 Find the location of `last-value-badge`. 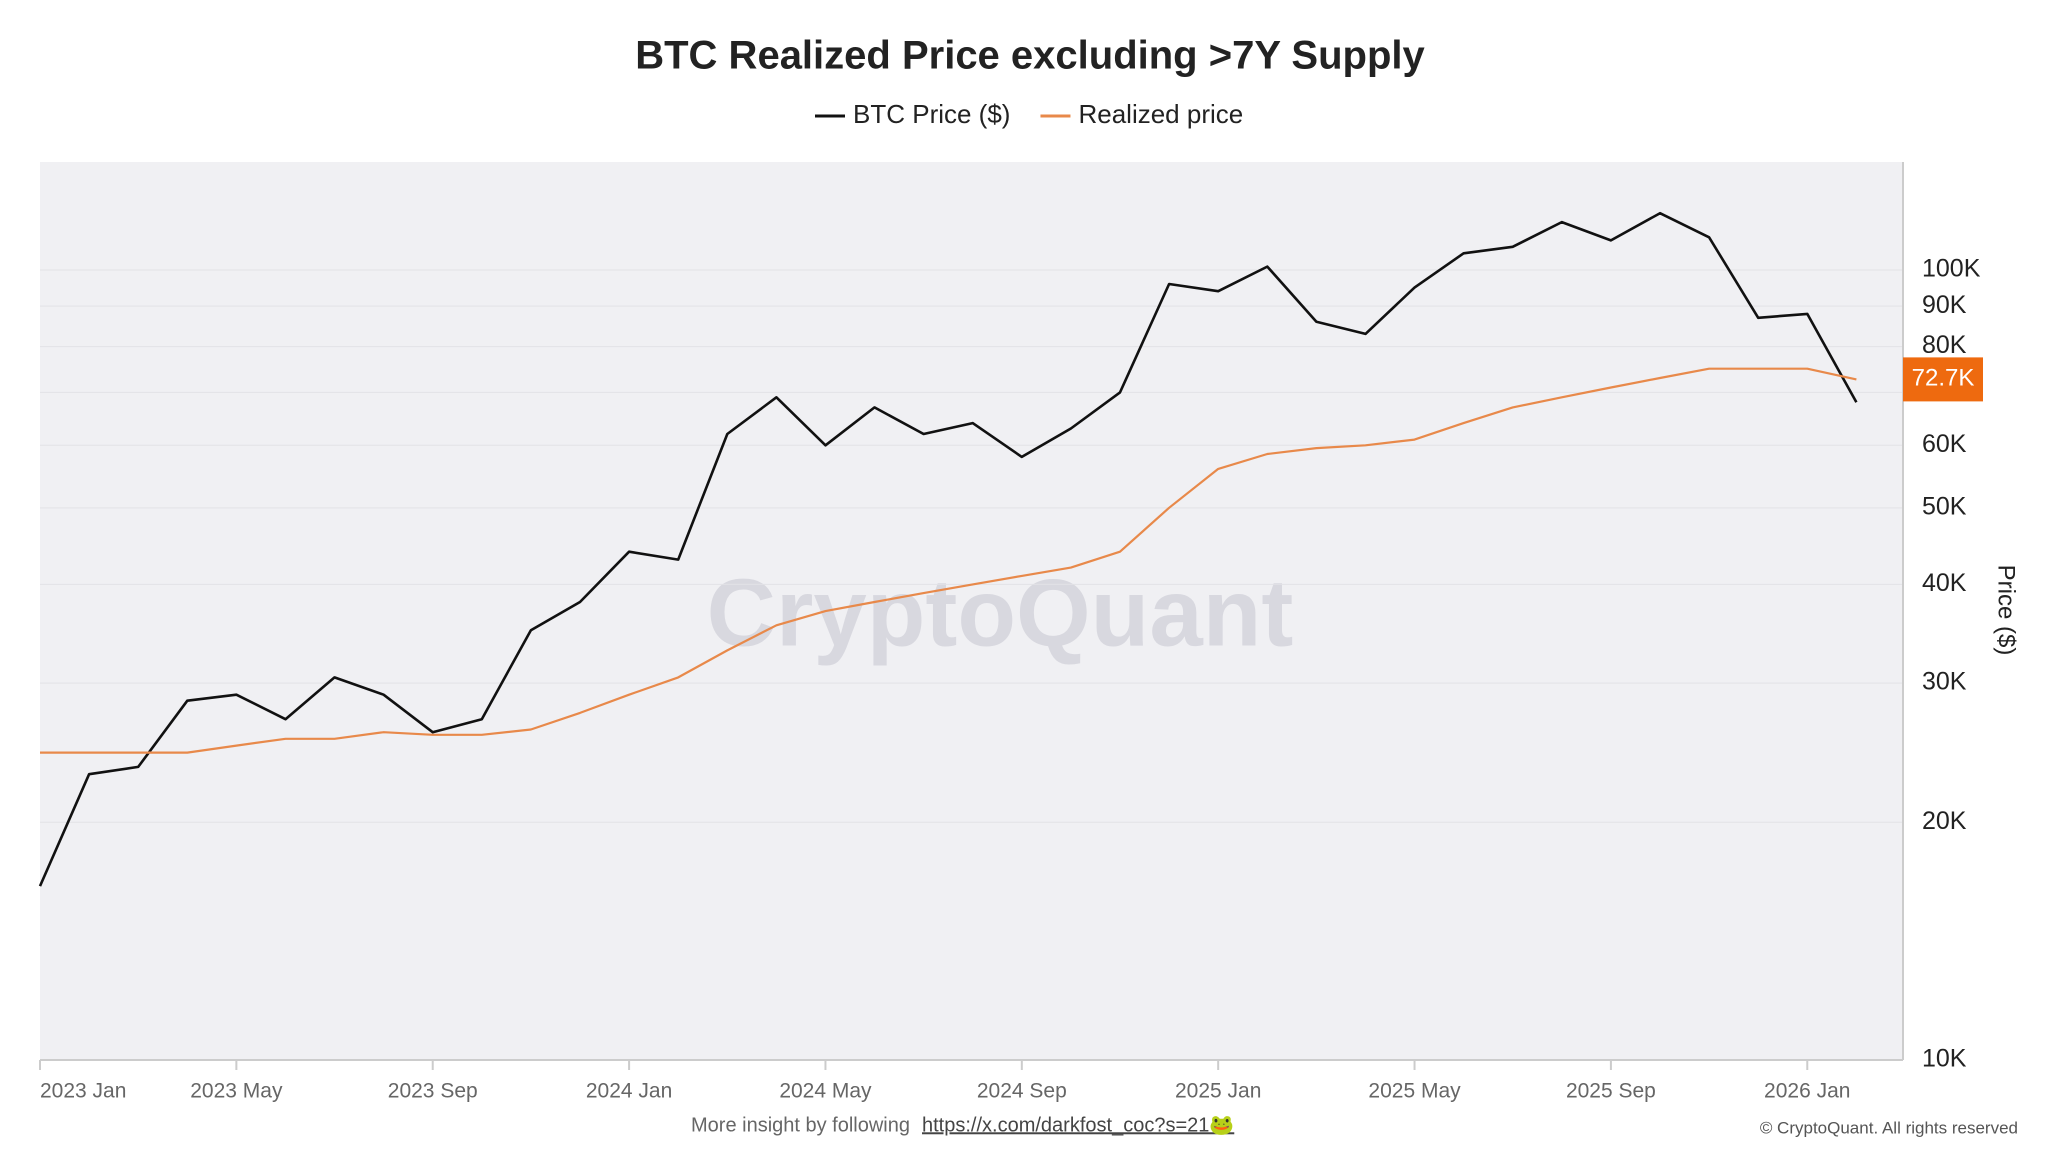

last-value-badge is located at coordinates (1943, 379).